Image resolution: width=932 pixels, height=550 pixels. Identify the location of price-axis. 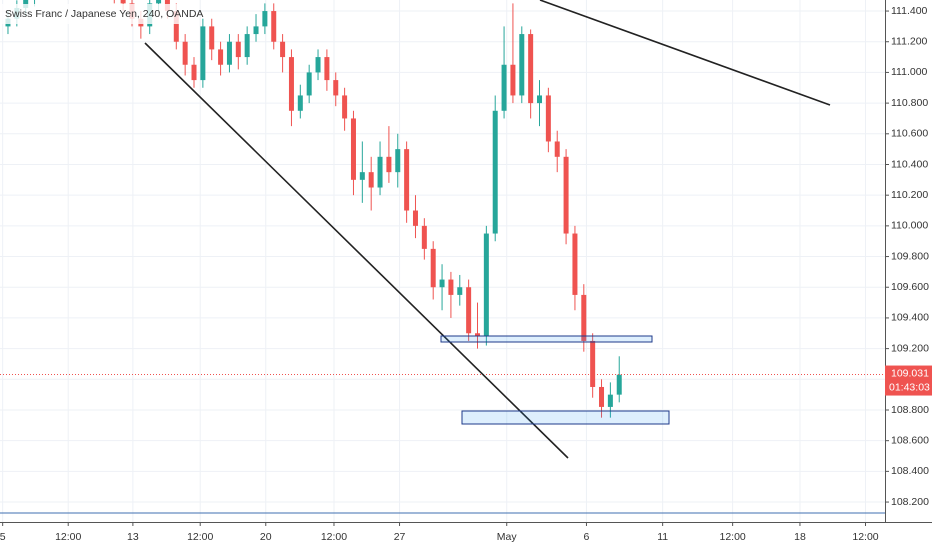
(908, 275).